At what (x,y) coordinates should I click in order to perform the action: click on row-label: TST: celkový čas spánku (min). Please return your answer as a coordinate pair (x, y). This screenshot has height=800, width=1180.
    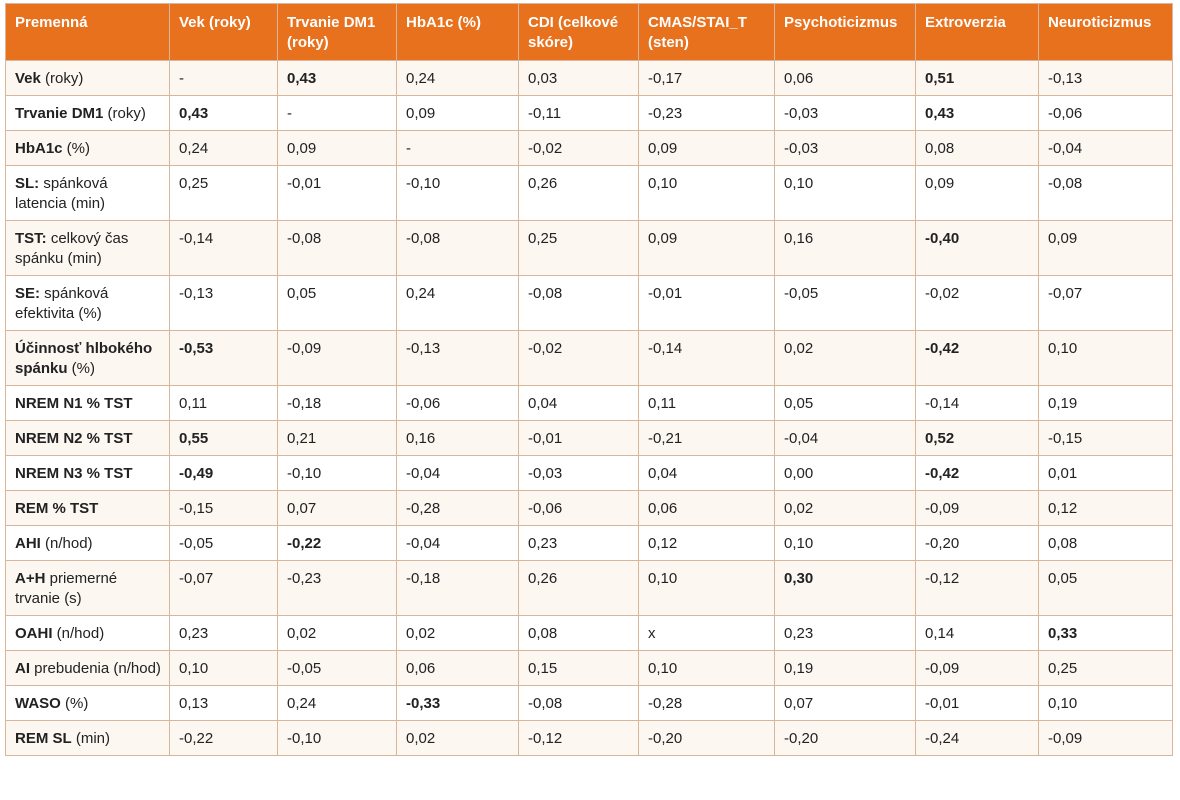
    Looking at the image, I should click on (87, 248).